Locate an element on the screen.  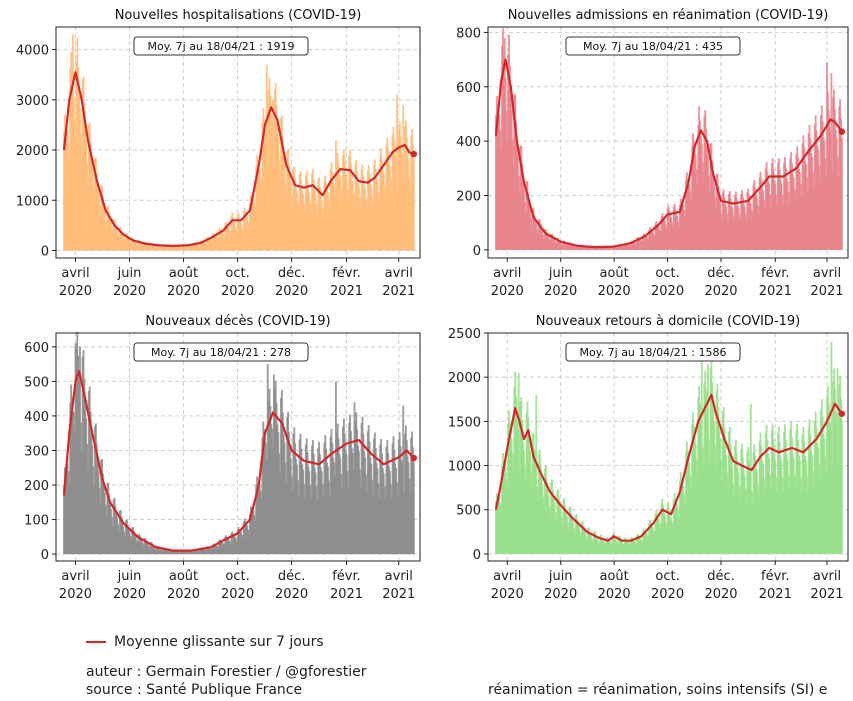
footer-author: auteur : Germain Forestier / @gforestier is located at coordinates (226, 672).